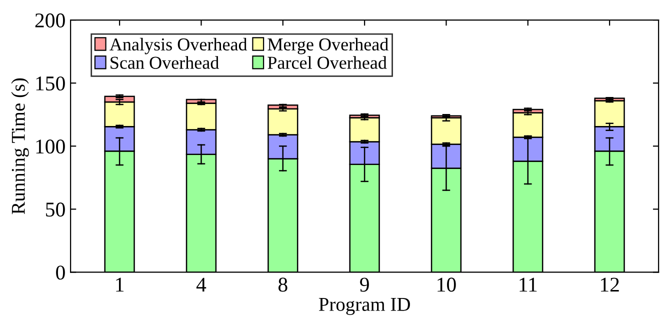 The width and height of the screenshot is (672, 334). Describe the element at coordinates (364, 285) in the screenshot. I see `x-tick-label: 9` at that location.